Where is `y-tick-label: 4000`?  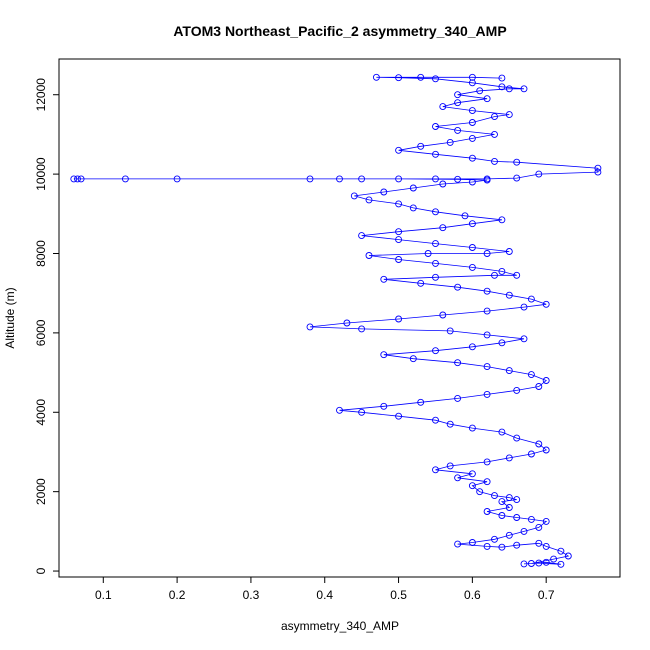
y-tick-label: 4000 is located at coordinates (41, 412).